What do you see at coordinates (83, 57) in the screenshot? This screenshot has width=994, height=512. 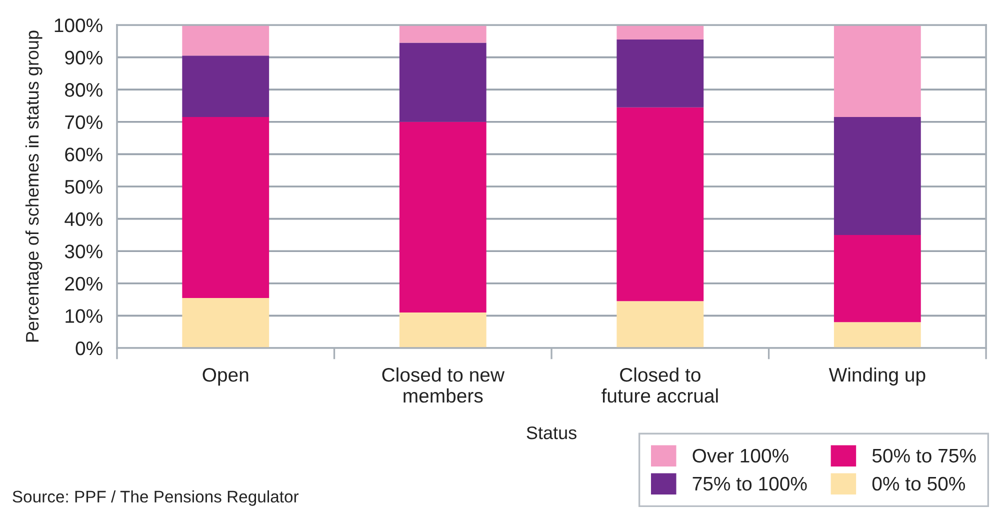 I see `y-tick-label: 90%` at bounding box center [83, 57].